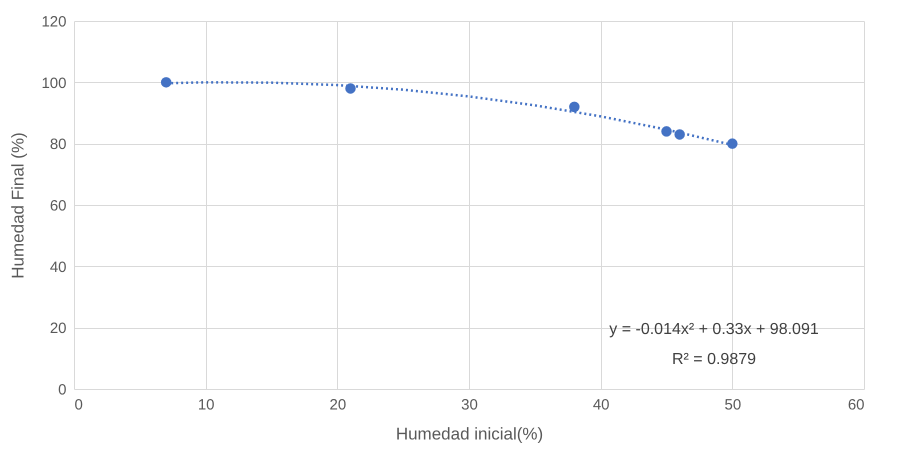 This screenshot has height=474, width=916. Describe the element at coordinates (78, 405) in the screenshot. I see `x-tick-label: 0` at that location.